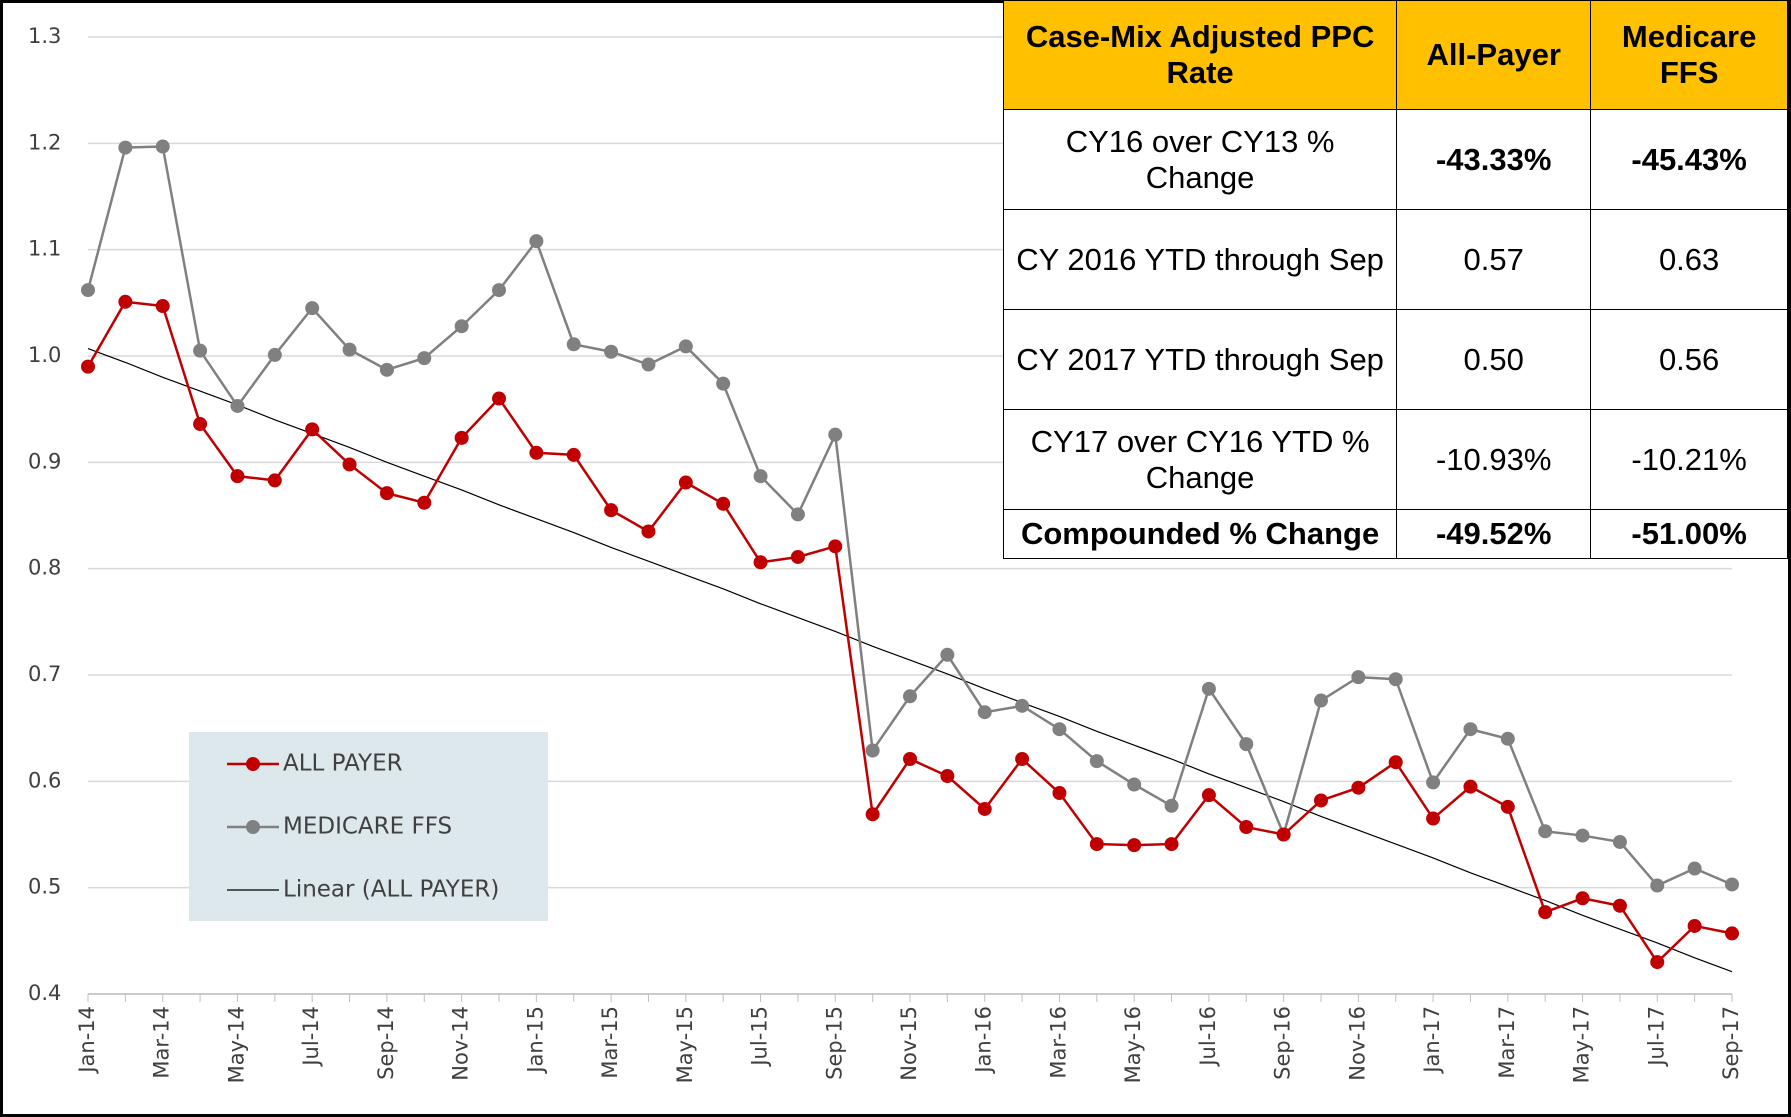 The image size is (1791, 1117). Describe the element at coordinates (984, 1040) in the screenshot. I see `x-tick-label: Jan-16` at that location.